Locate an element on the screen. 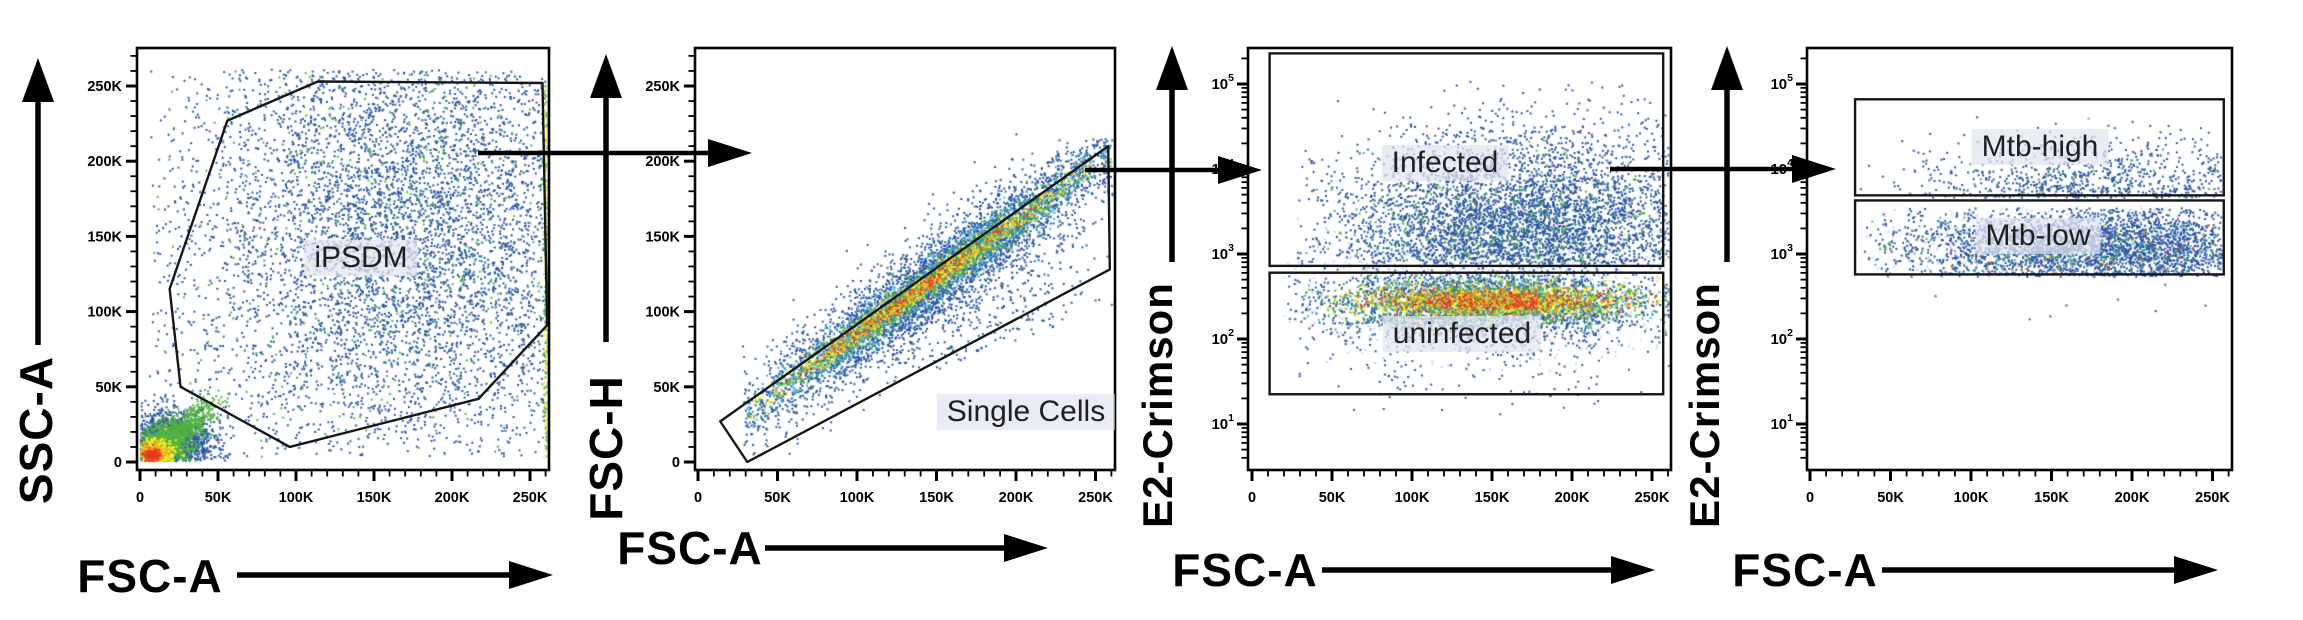 The image size is (2303, 620). y-axis-label-e2-crimson-panel4: E2-Crimson is located at coordinates (1704, 405).